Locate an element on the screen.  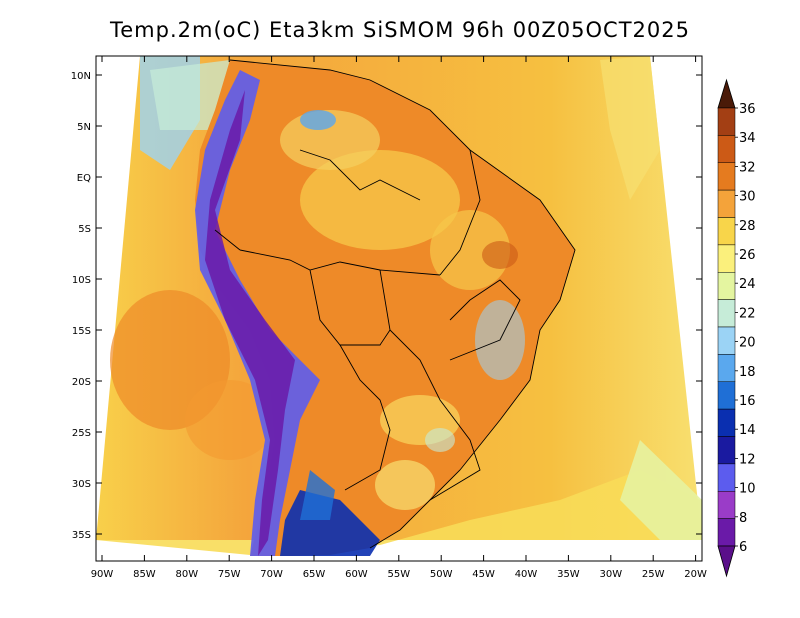
colorbar-label: 30 is located at coordinates (747, 197).